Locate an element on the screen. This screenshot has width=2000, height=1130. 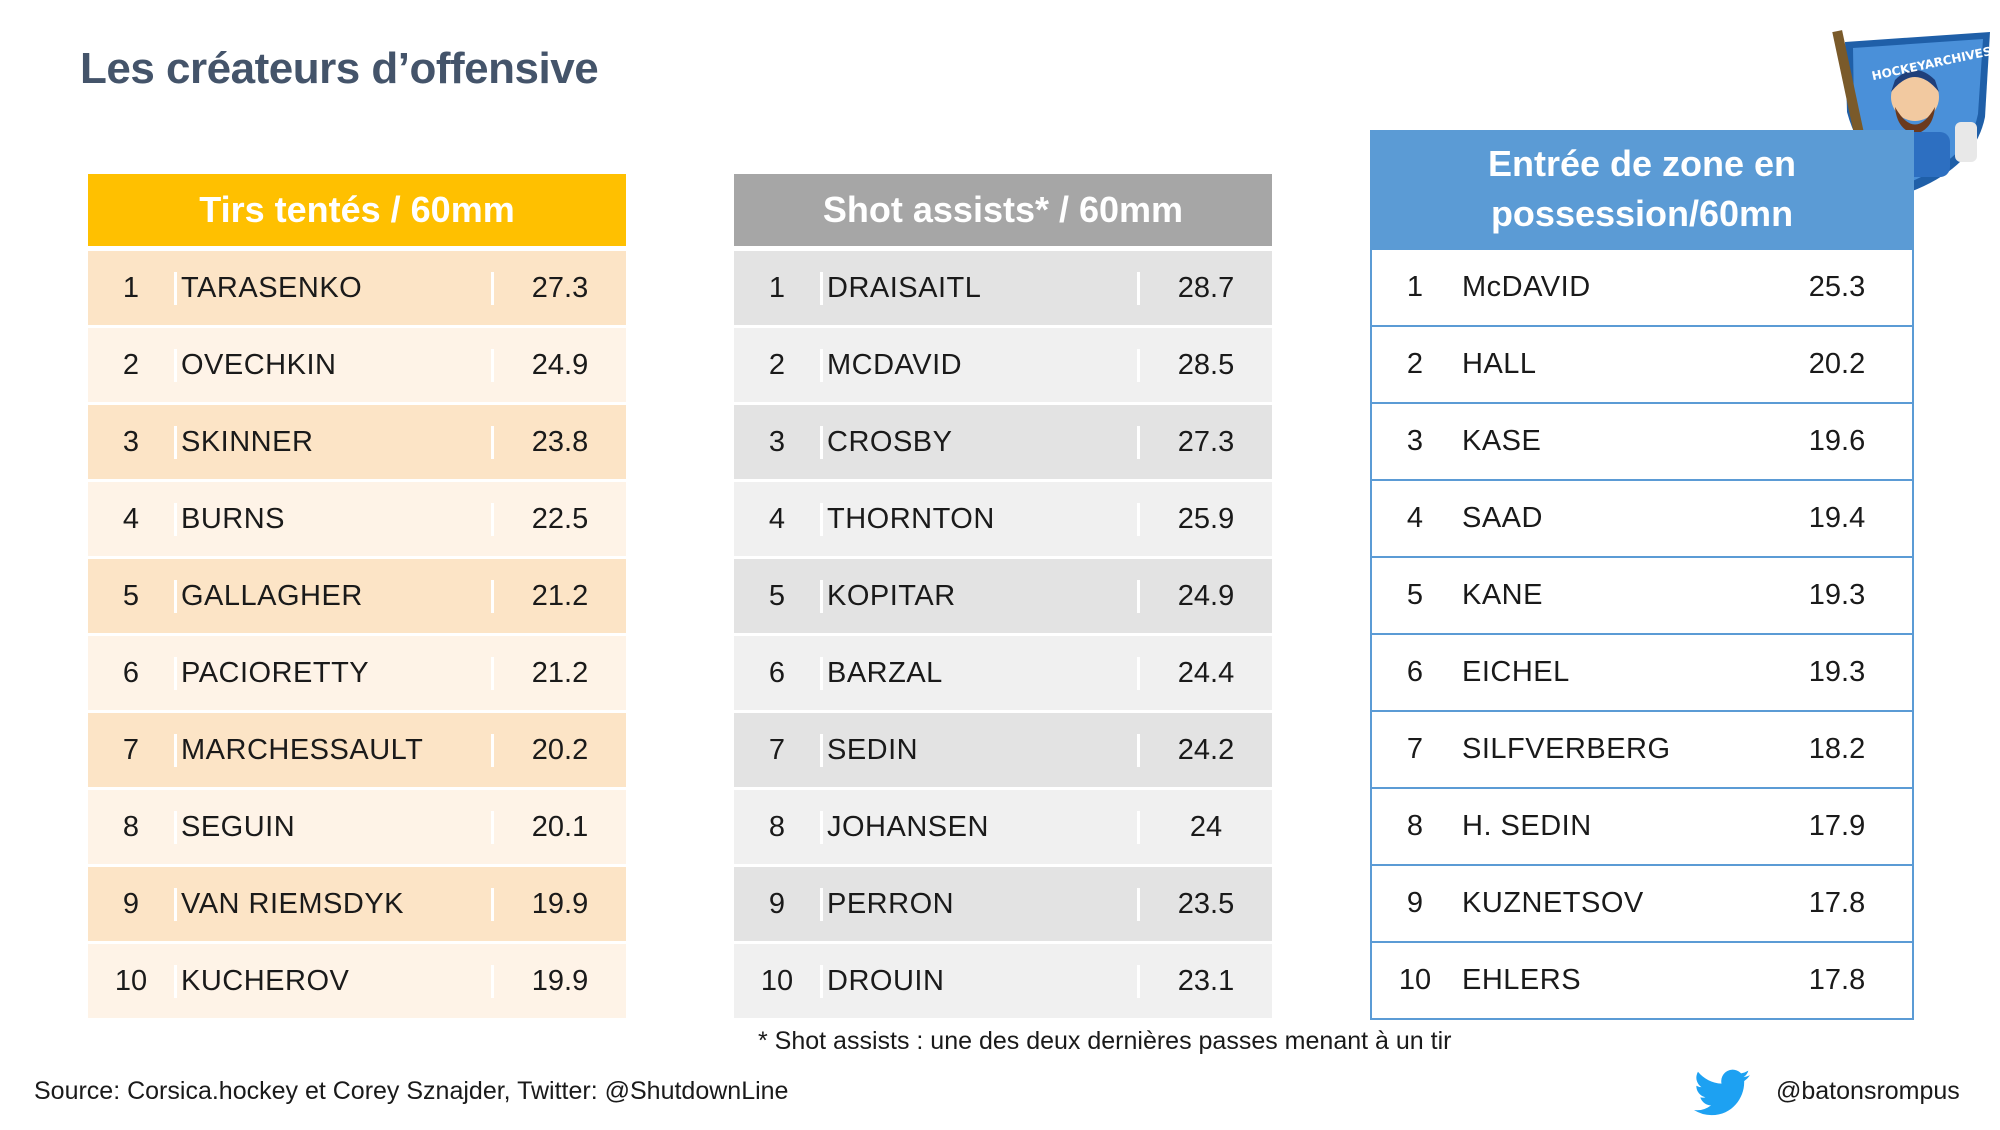
value-cell: 17.9 is located at coordinates (1837, 826).